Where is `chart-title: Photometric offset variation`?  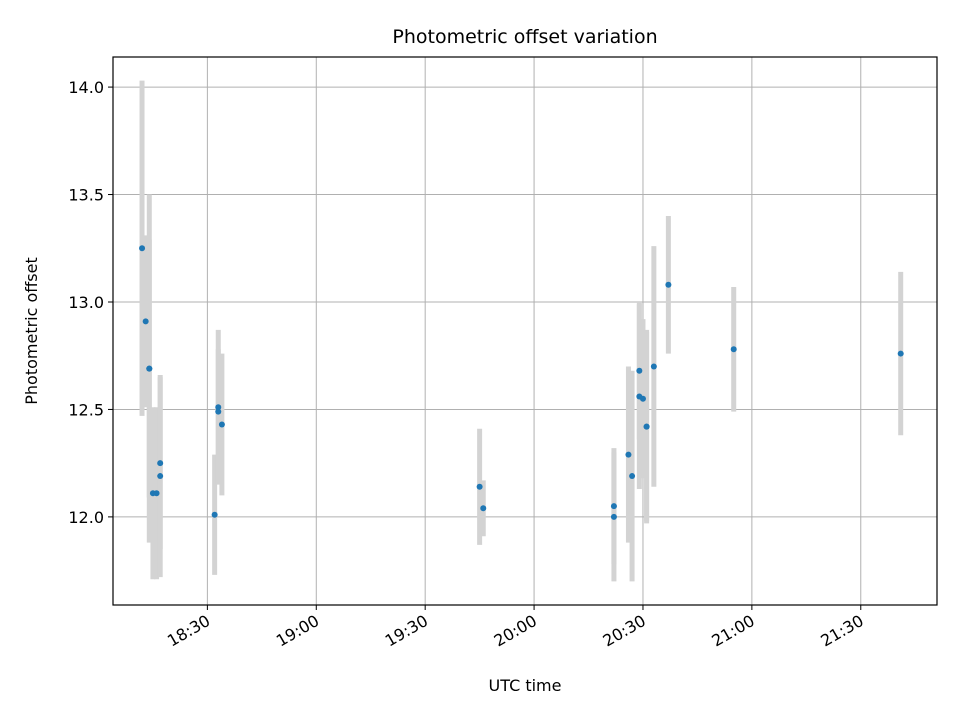
chart-title: Photometric offset variation is located at coordinates (524, 37).